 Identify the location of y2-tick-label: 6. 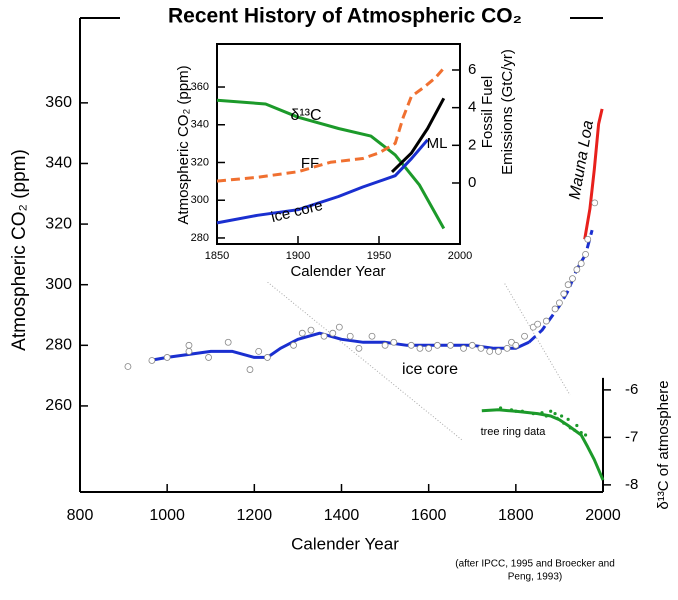
(472, 69).